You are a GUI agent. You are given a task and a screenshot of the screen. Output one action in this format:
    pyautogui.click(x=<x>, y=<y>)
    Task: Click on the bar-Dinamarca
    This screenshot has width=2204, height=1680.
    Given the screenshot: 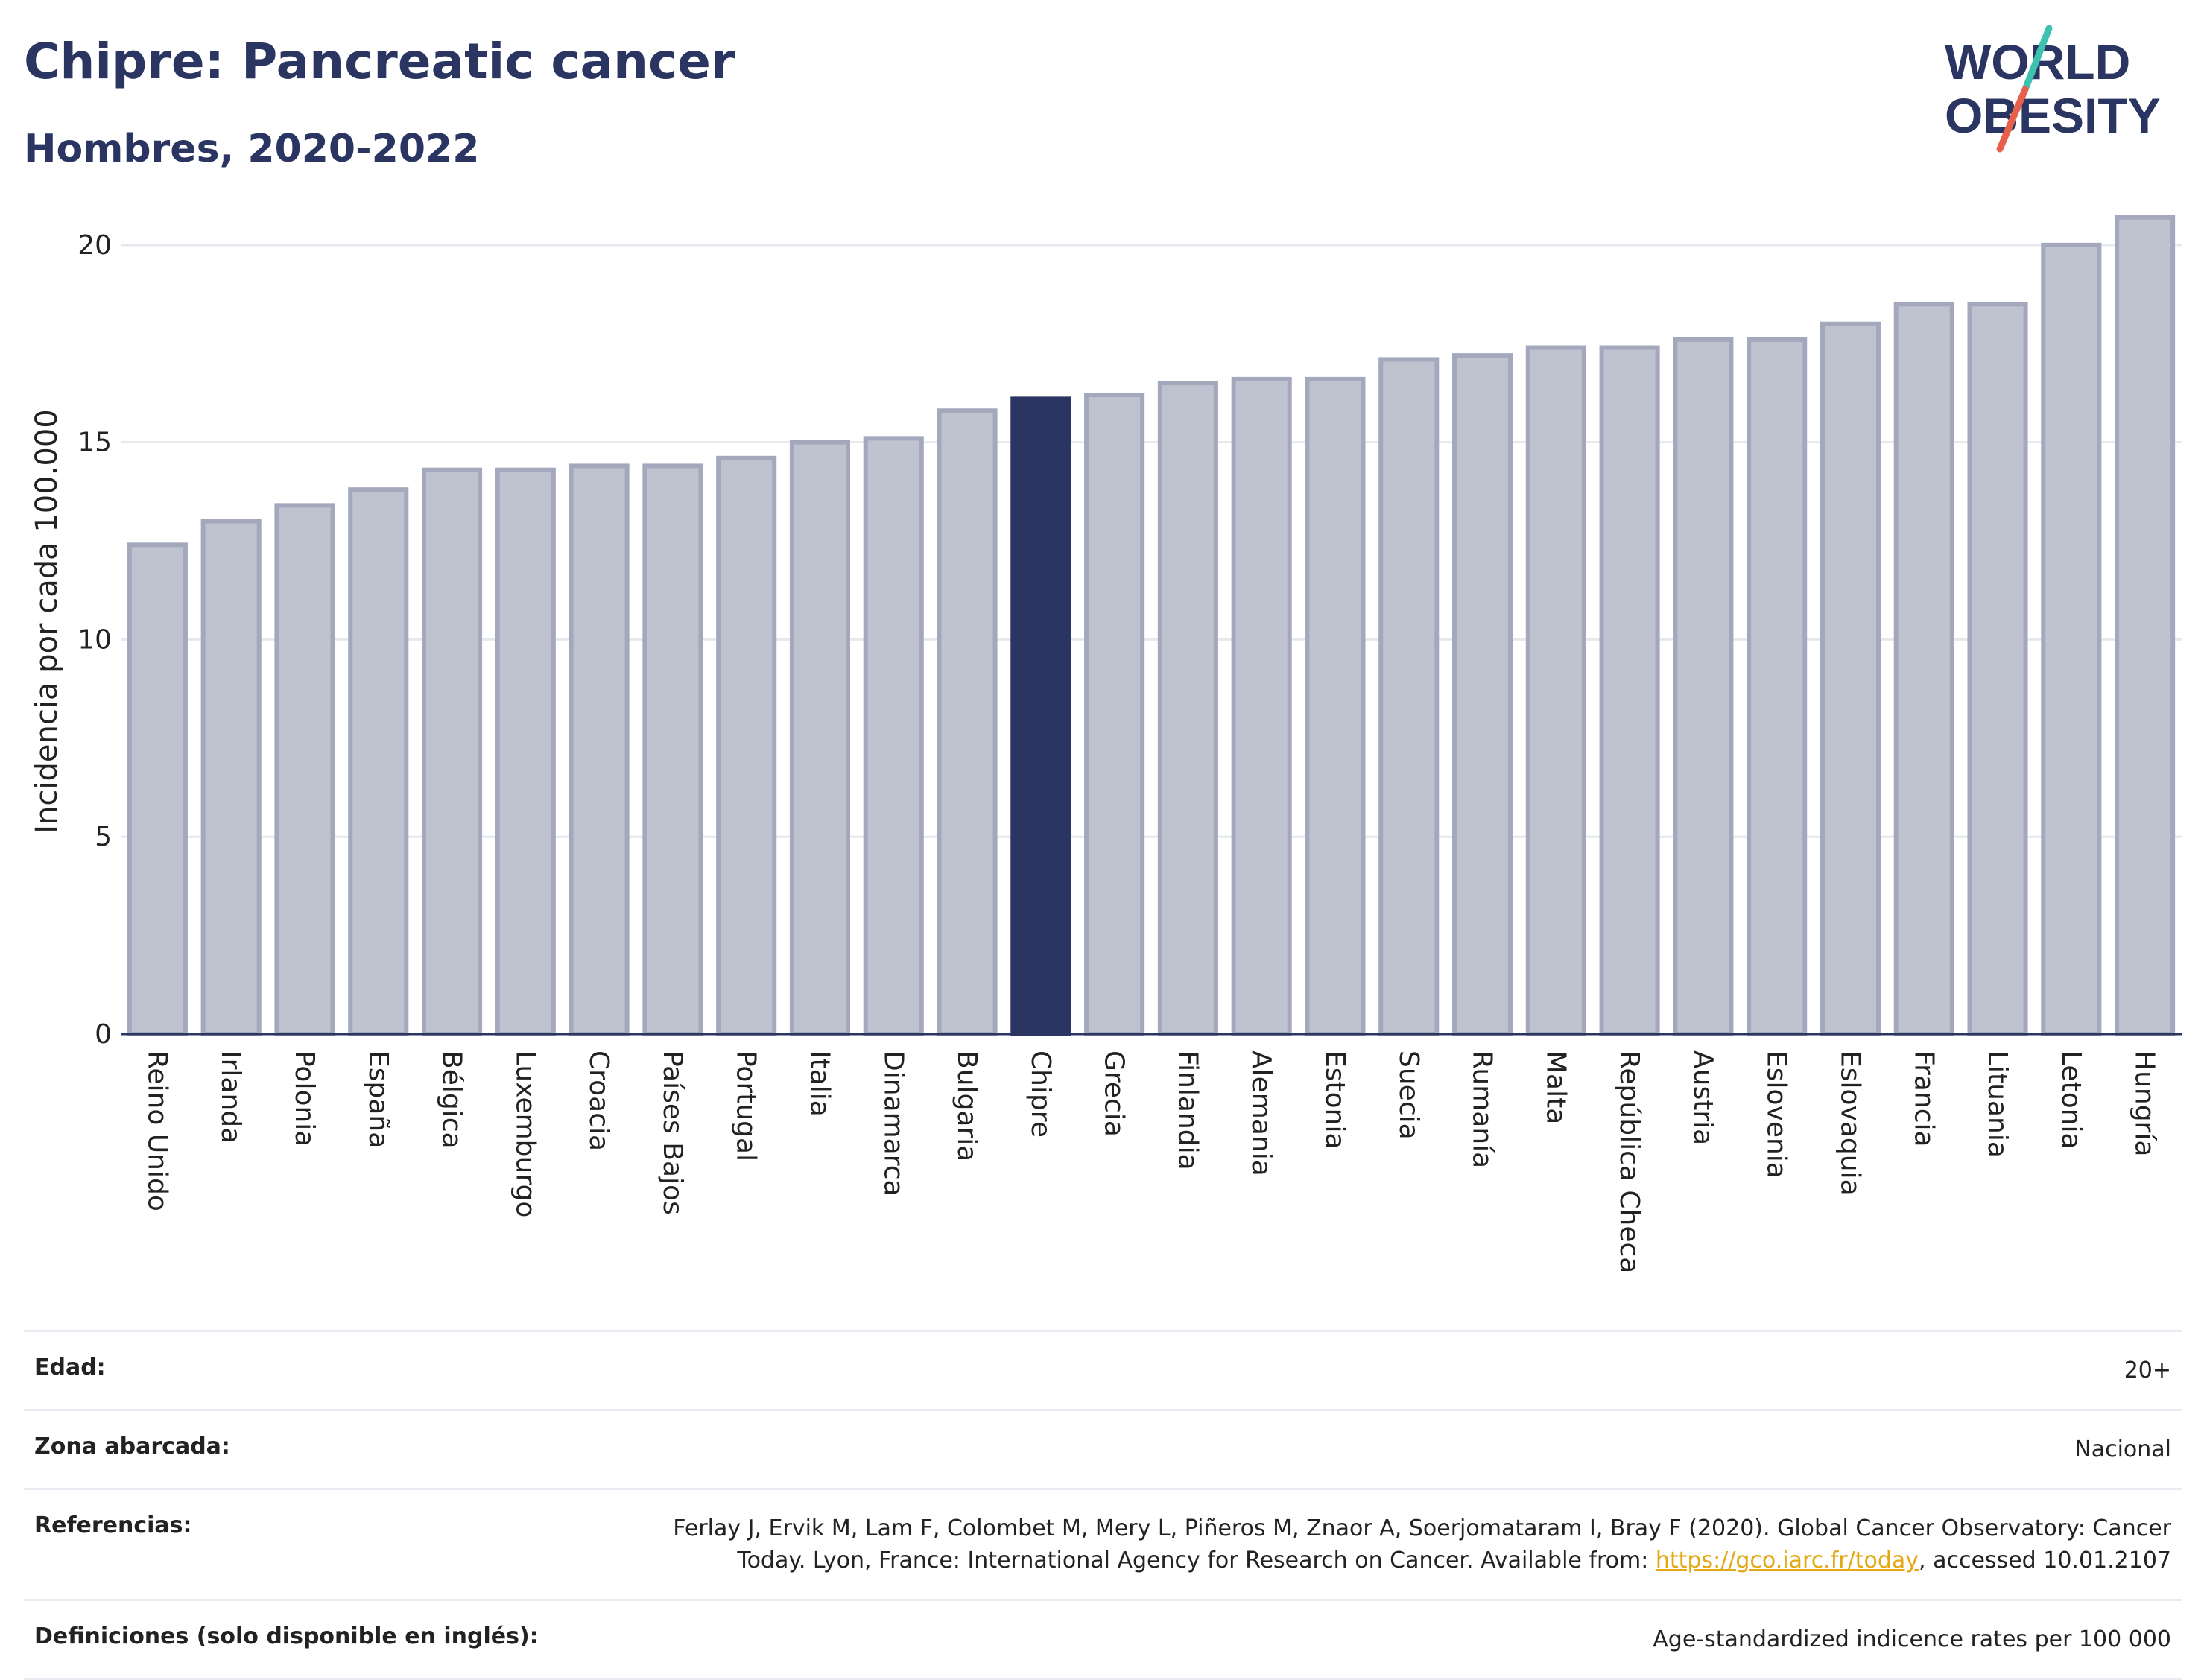 What is the action you would take?
    pyautogui.click(x=893, y=736)
    